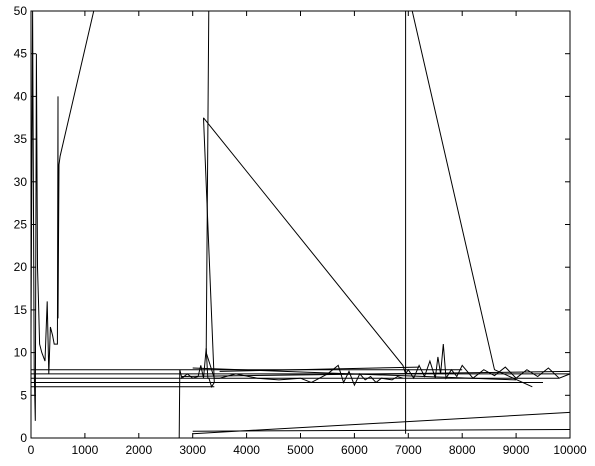  Describe the element at coordinates (516, 450) in the screenshot. I see `x-tick-label: 9000` at that location.